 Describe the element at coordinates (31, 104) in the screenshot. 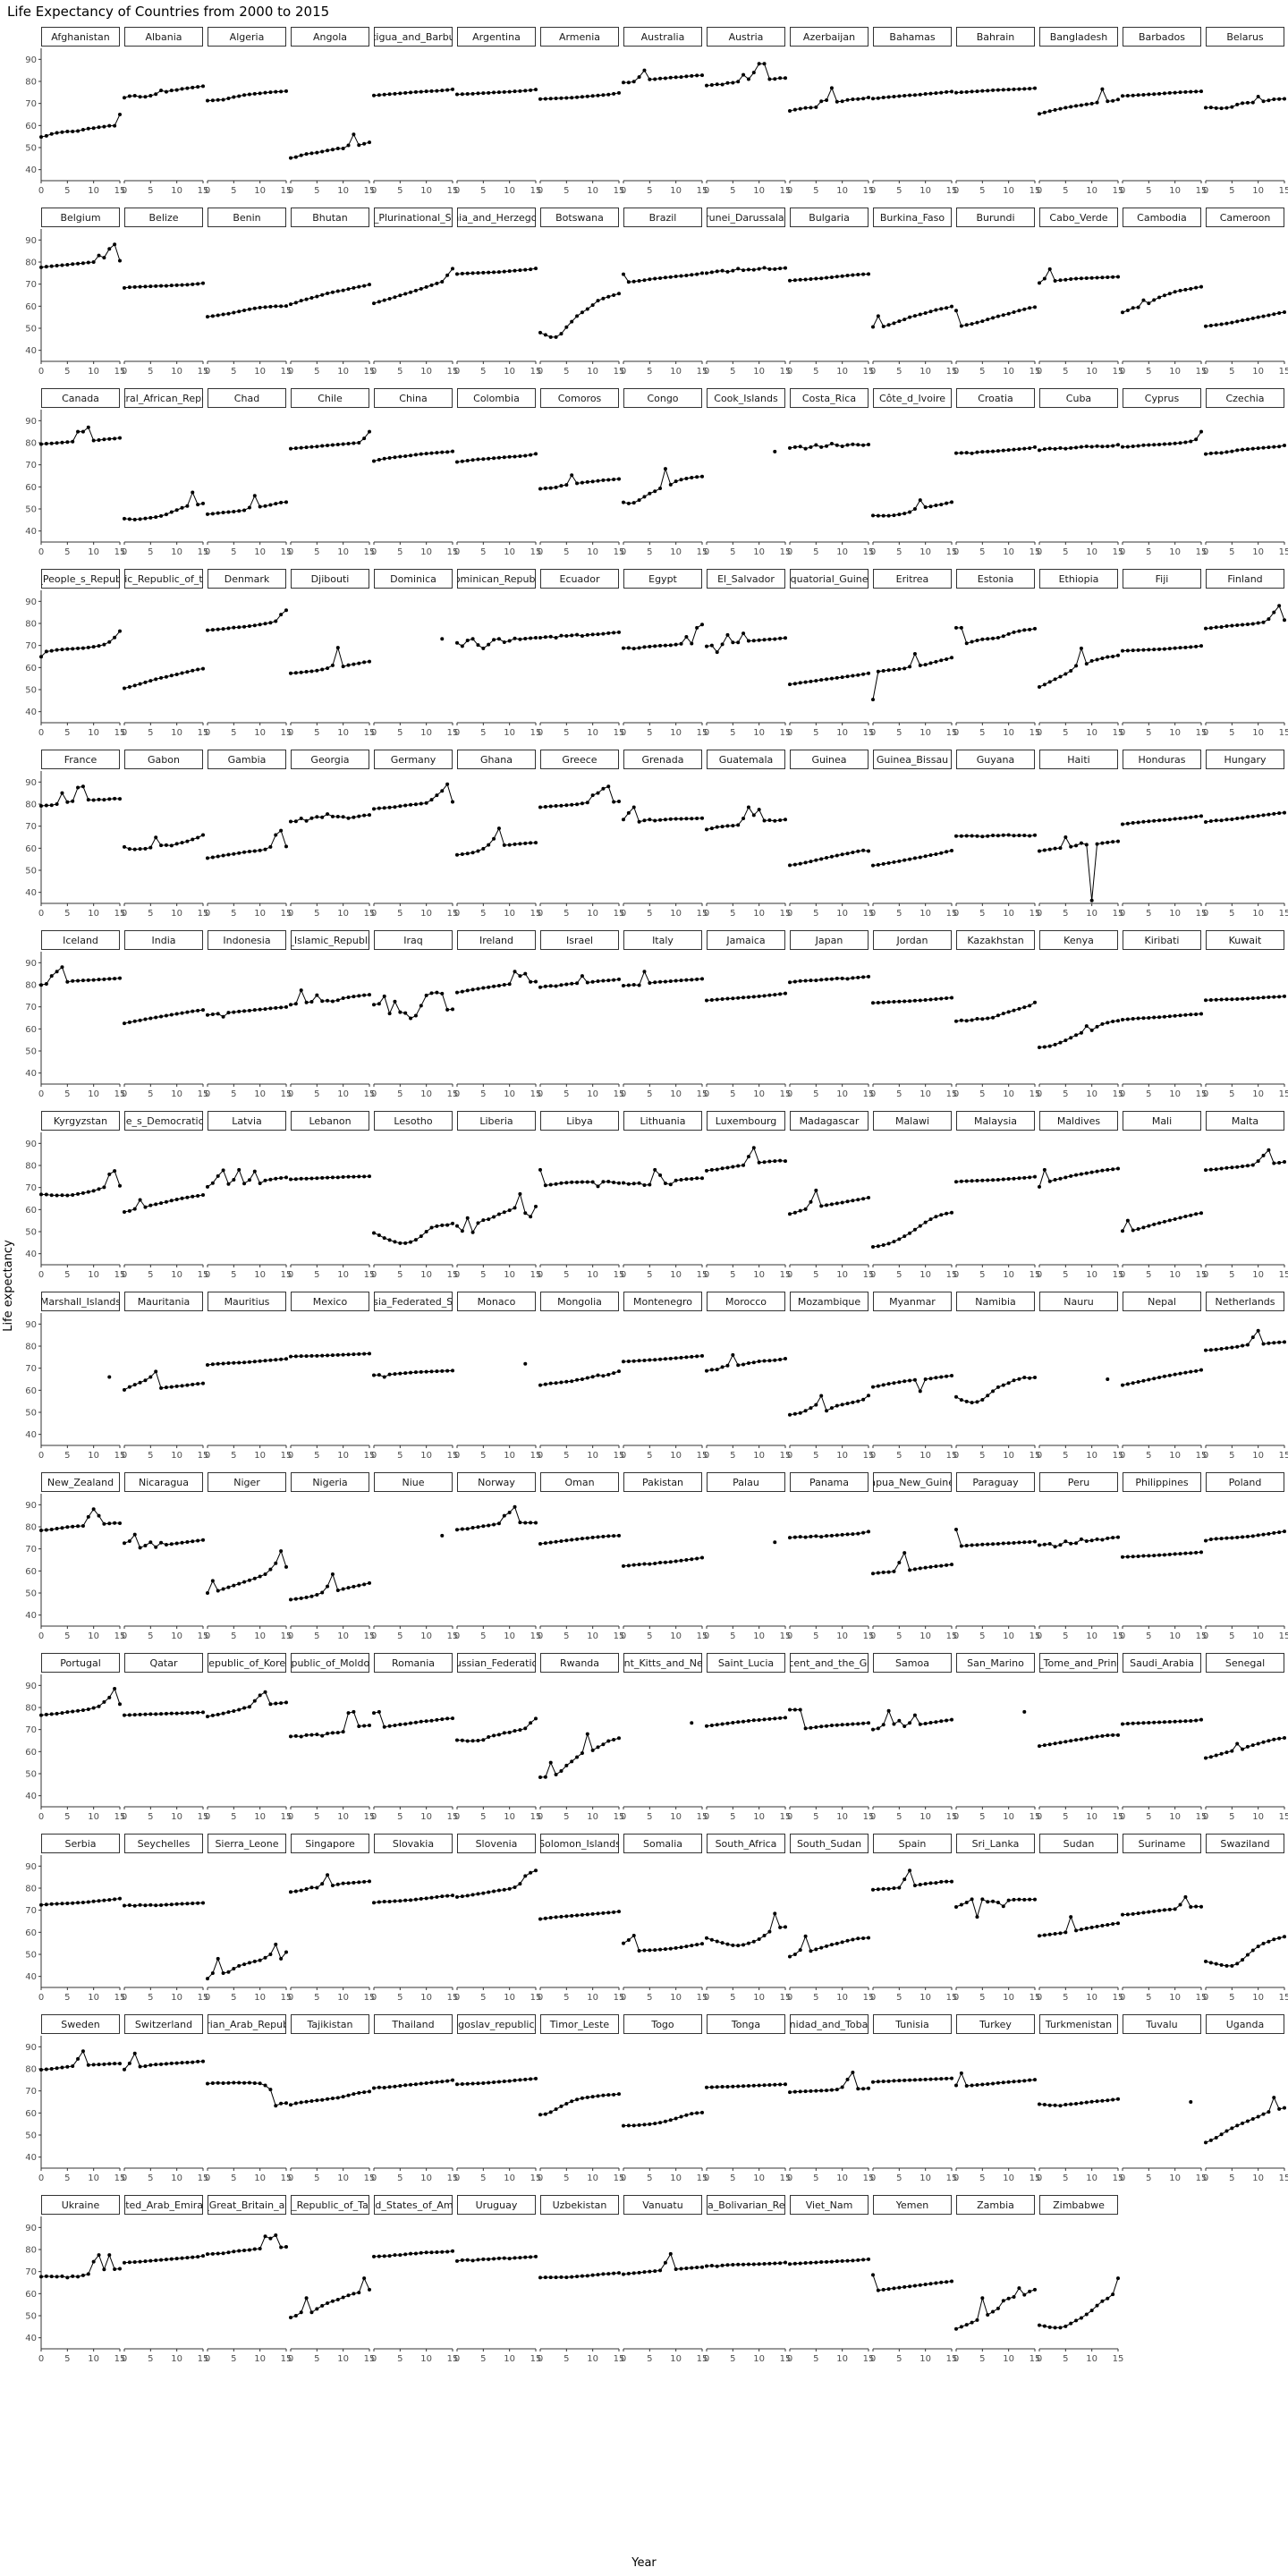

I see `y-tick-label: 70` at that location.